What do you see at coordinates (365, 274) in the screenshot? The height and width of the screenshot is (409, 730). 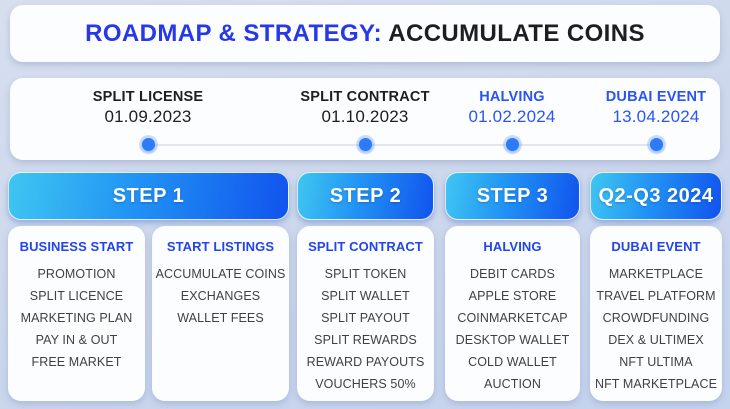 I see `card-item: SPLIT TOKEN` at bounding box center [365, 274].